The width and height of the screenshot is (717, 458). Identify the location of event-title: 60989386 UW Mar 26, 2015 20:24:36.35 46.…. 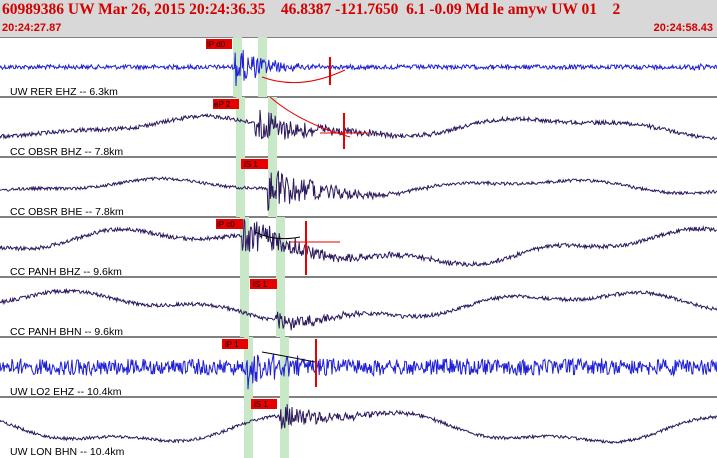
(311, 9).